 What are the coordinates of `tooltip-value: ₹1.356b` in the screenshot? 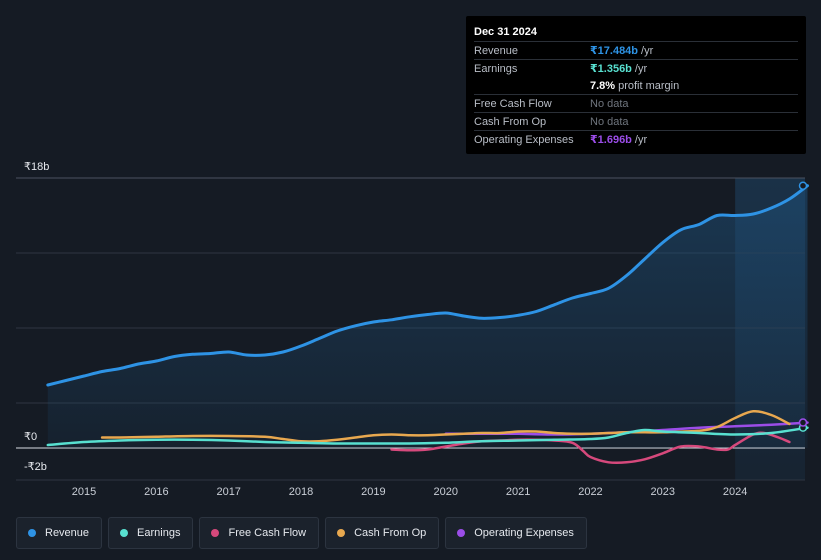 It's located at (611, 69).